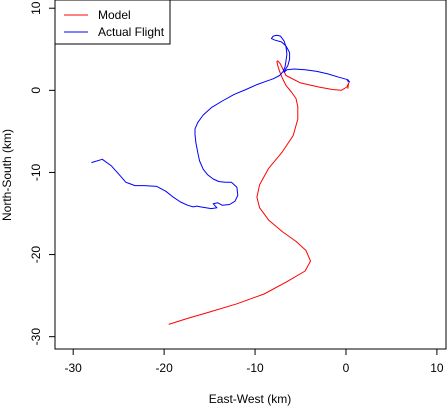 The width and height of the screenshot is (447, 406). What do you see at coordinates (346, 368) in the screenshot?
I see `x-tick-label: 0` at bounding box center [346, 368].